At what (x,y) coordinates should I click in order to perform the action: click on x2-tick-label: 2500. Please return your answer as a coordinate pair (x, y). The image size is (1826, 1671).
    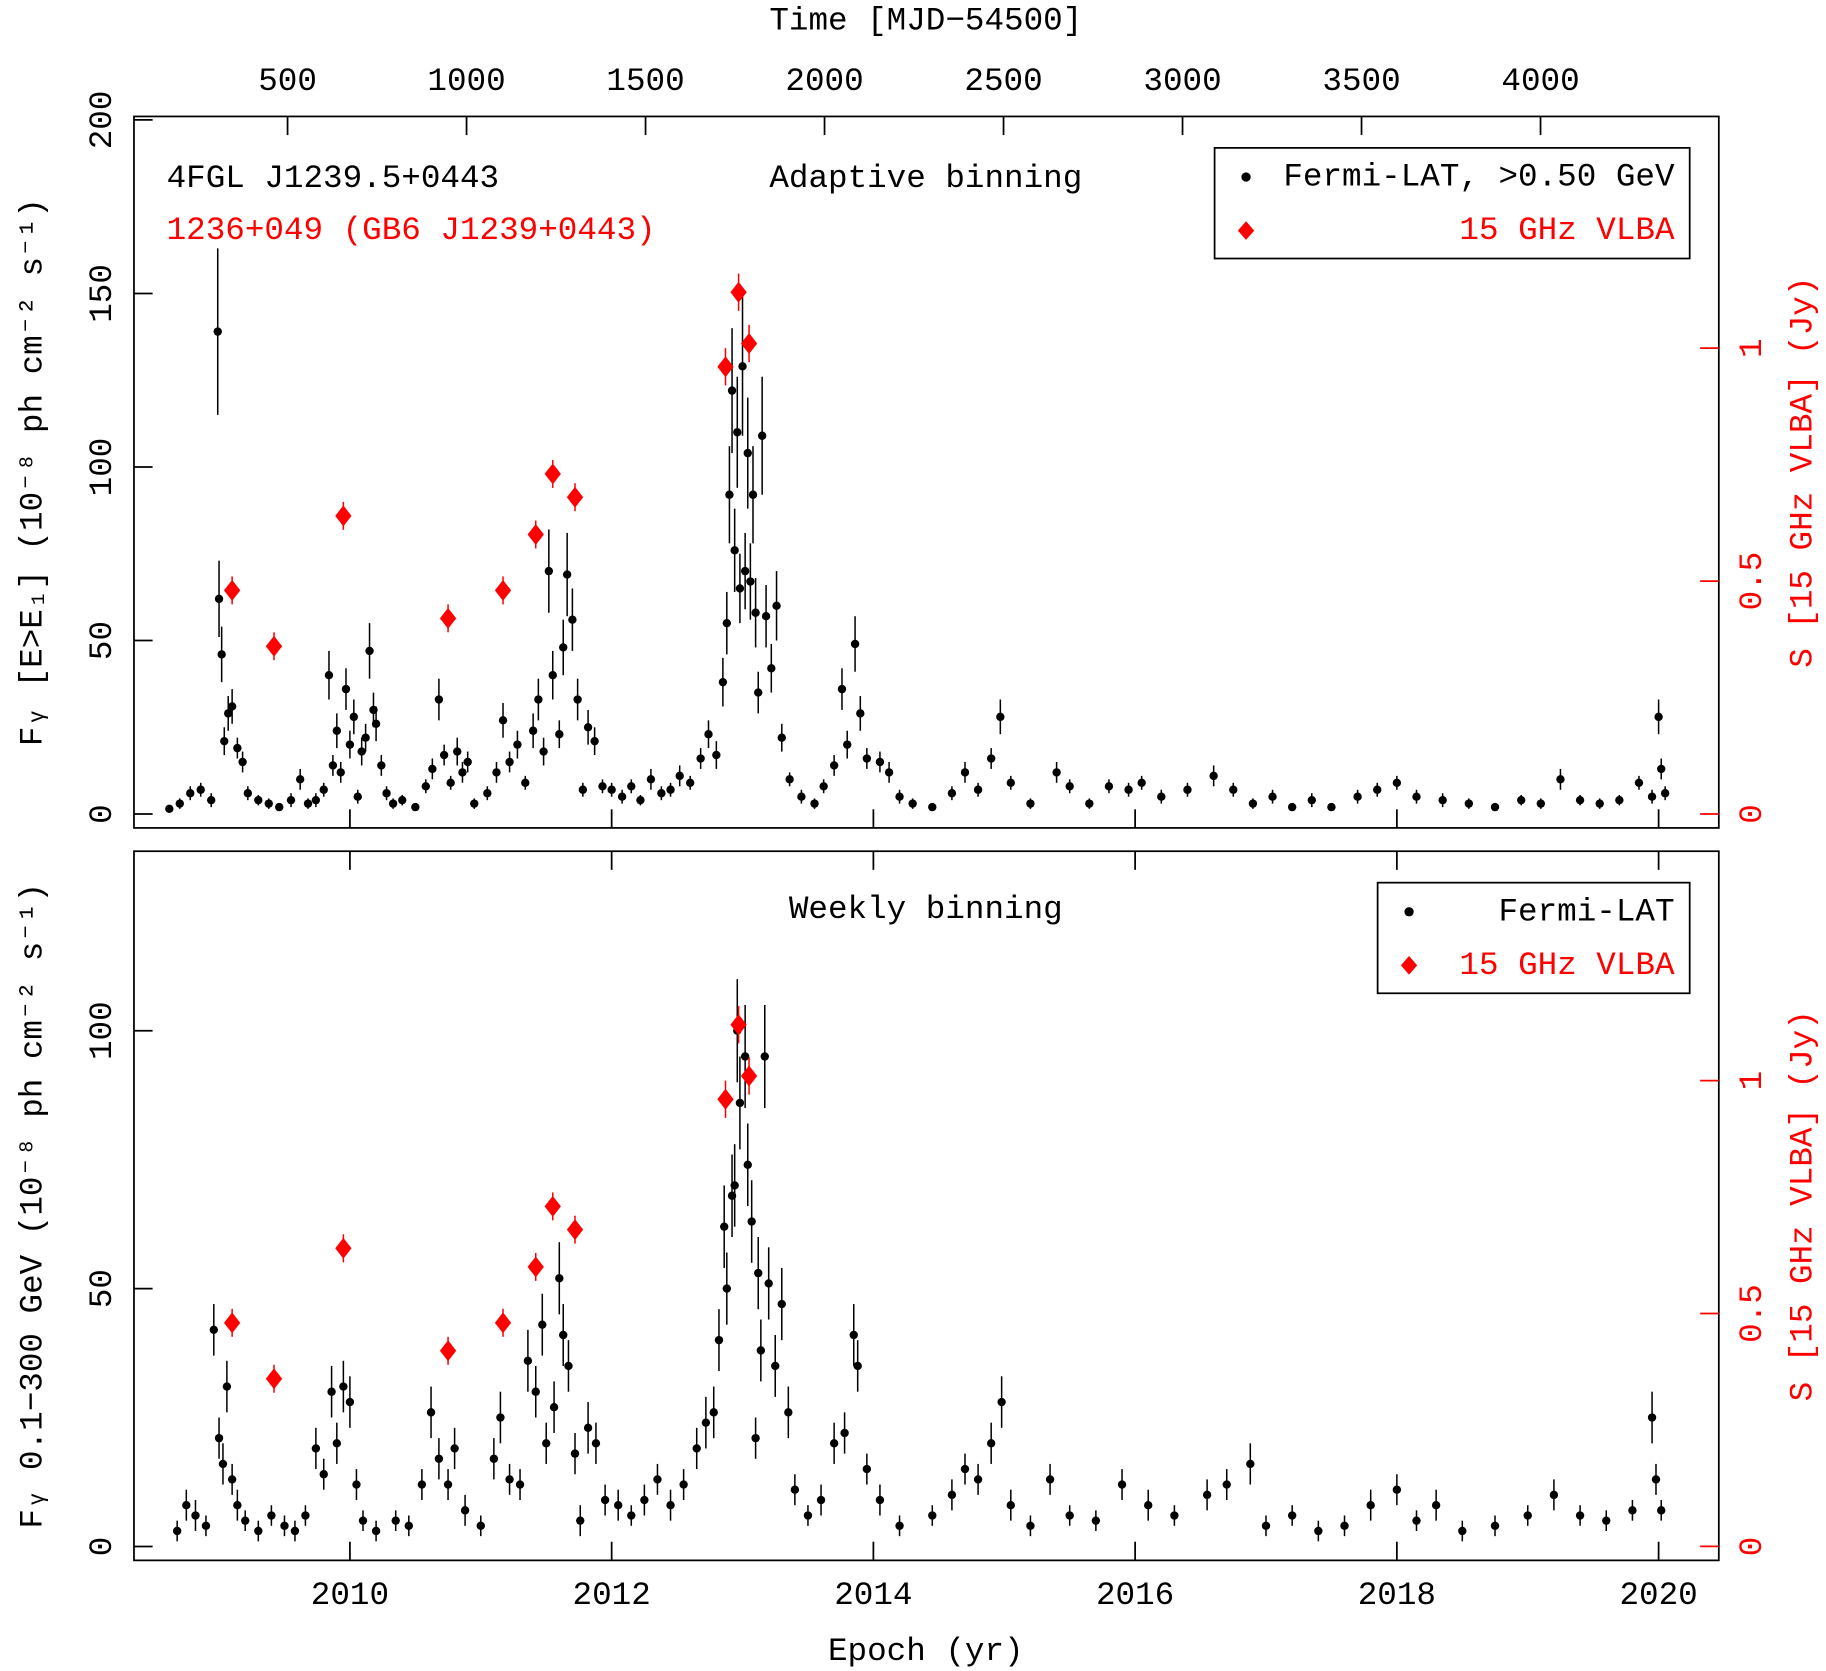
    Looking at the image, I should click on (1003, 81).